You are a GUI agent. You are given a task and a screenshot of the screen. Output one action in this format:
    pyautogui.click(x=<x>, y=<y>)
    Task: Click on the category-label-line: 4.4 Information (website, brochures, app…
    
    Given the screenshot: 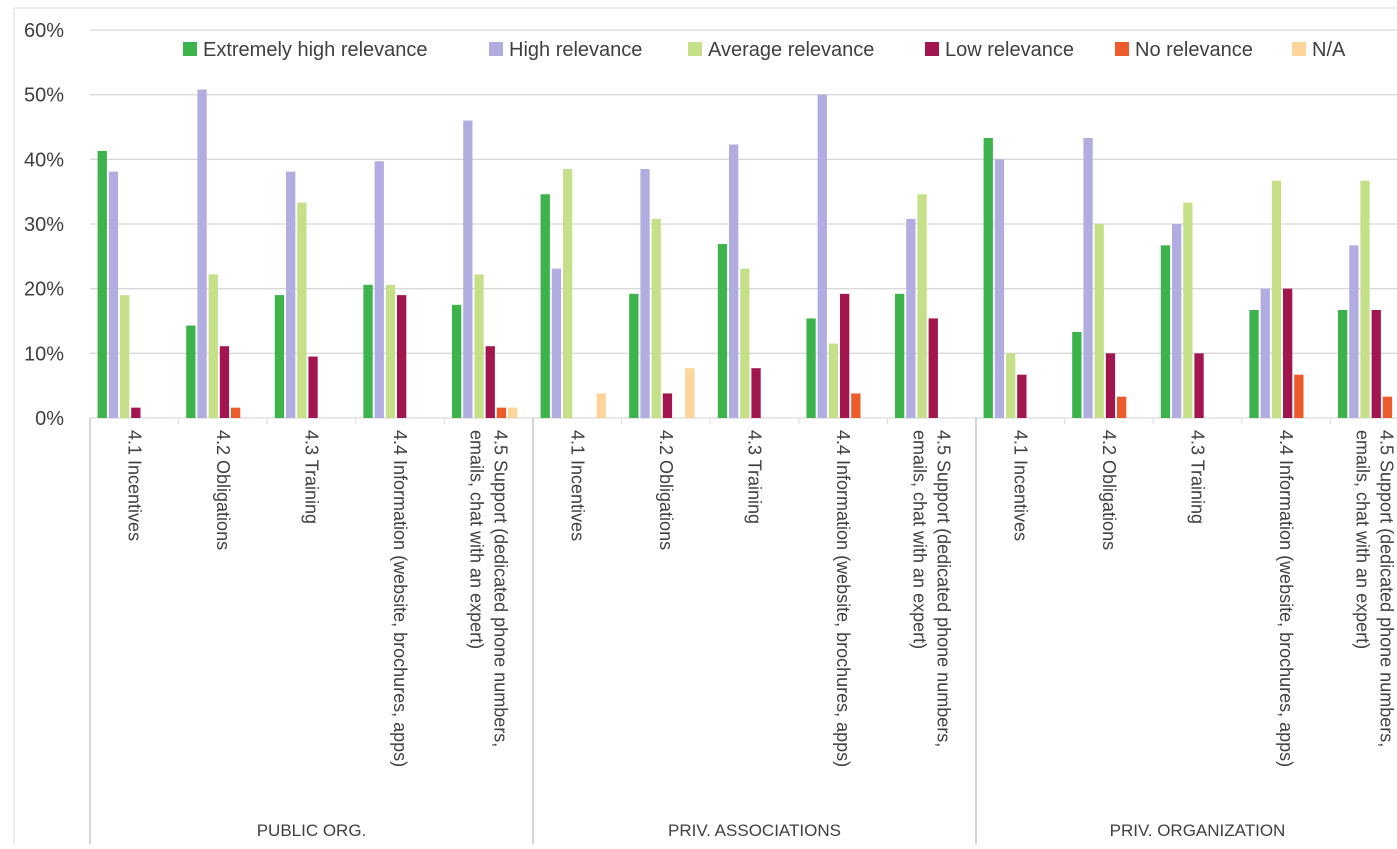 What is the action you would take?
    pyautogui.click(x=843, y=598)
    